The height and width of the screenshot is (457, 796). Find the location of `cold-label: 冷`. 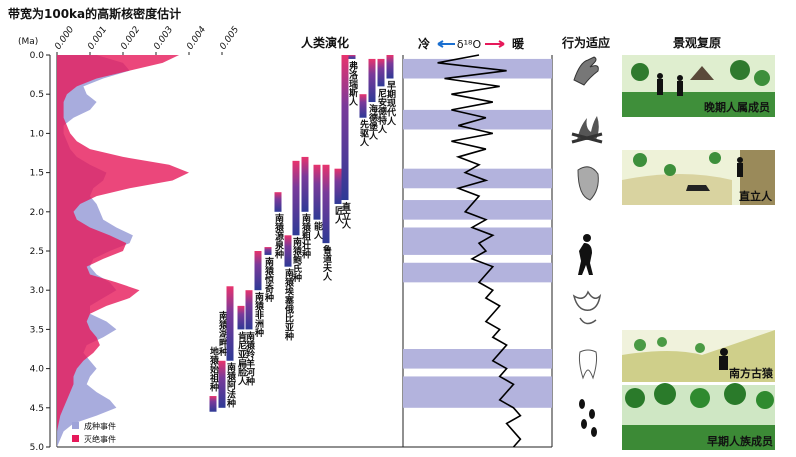

cold-label: 冷 is located at coordinates (424, 43).